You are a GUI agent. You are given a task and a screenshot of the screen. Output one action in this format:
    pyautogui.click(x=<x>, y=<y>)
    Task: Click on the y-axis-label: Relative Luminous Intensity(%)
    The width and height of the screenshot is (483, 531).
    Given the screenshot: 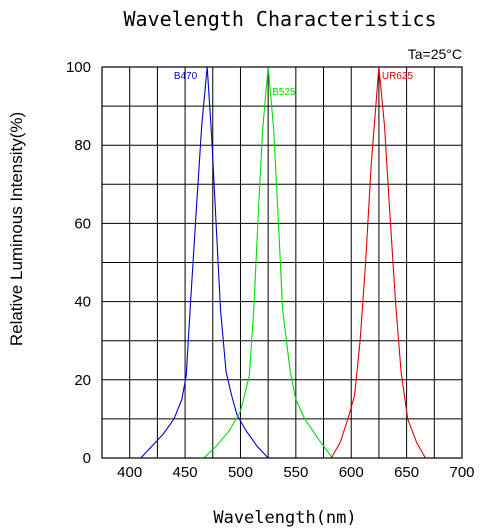 What is the action you would take?
    pyautogui.click(x=16, y=229)
    